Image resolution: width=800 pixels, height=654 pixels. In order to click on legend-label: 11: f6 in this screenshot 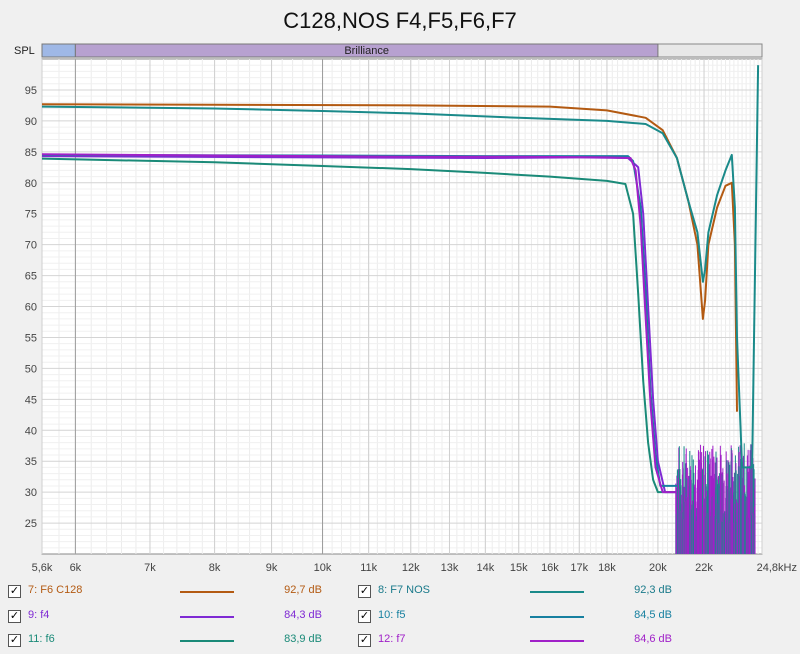, I will do `click(41, 639)`.